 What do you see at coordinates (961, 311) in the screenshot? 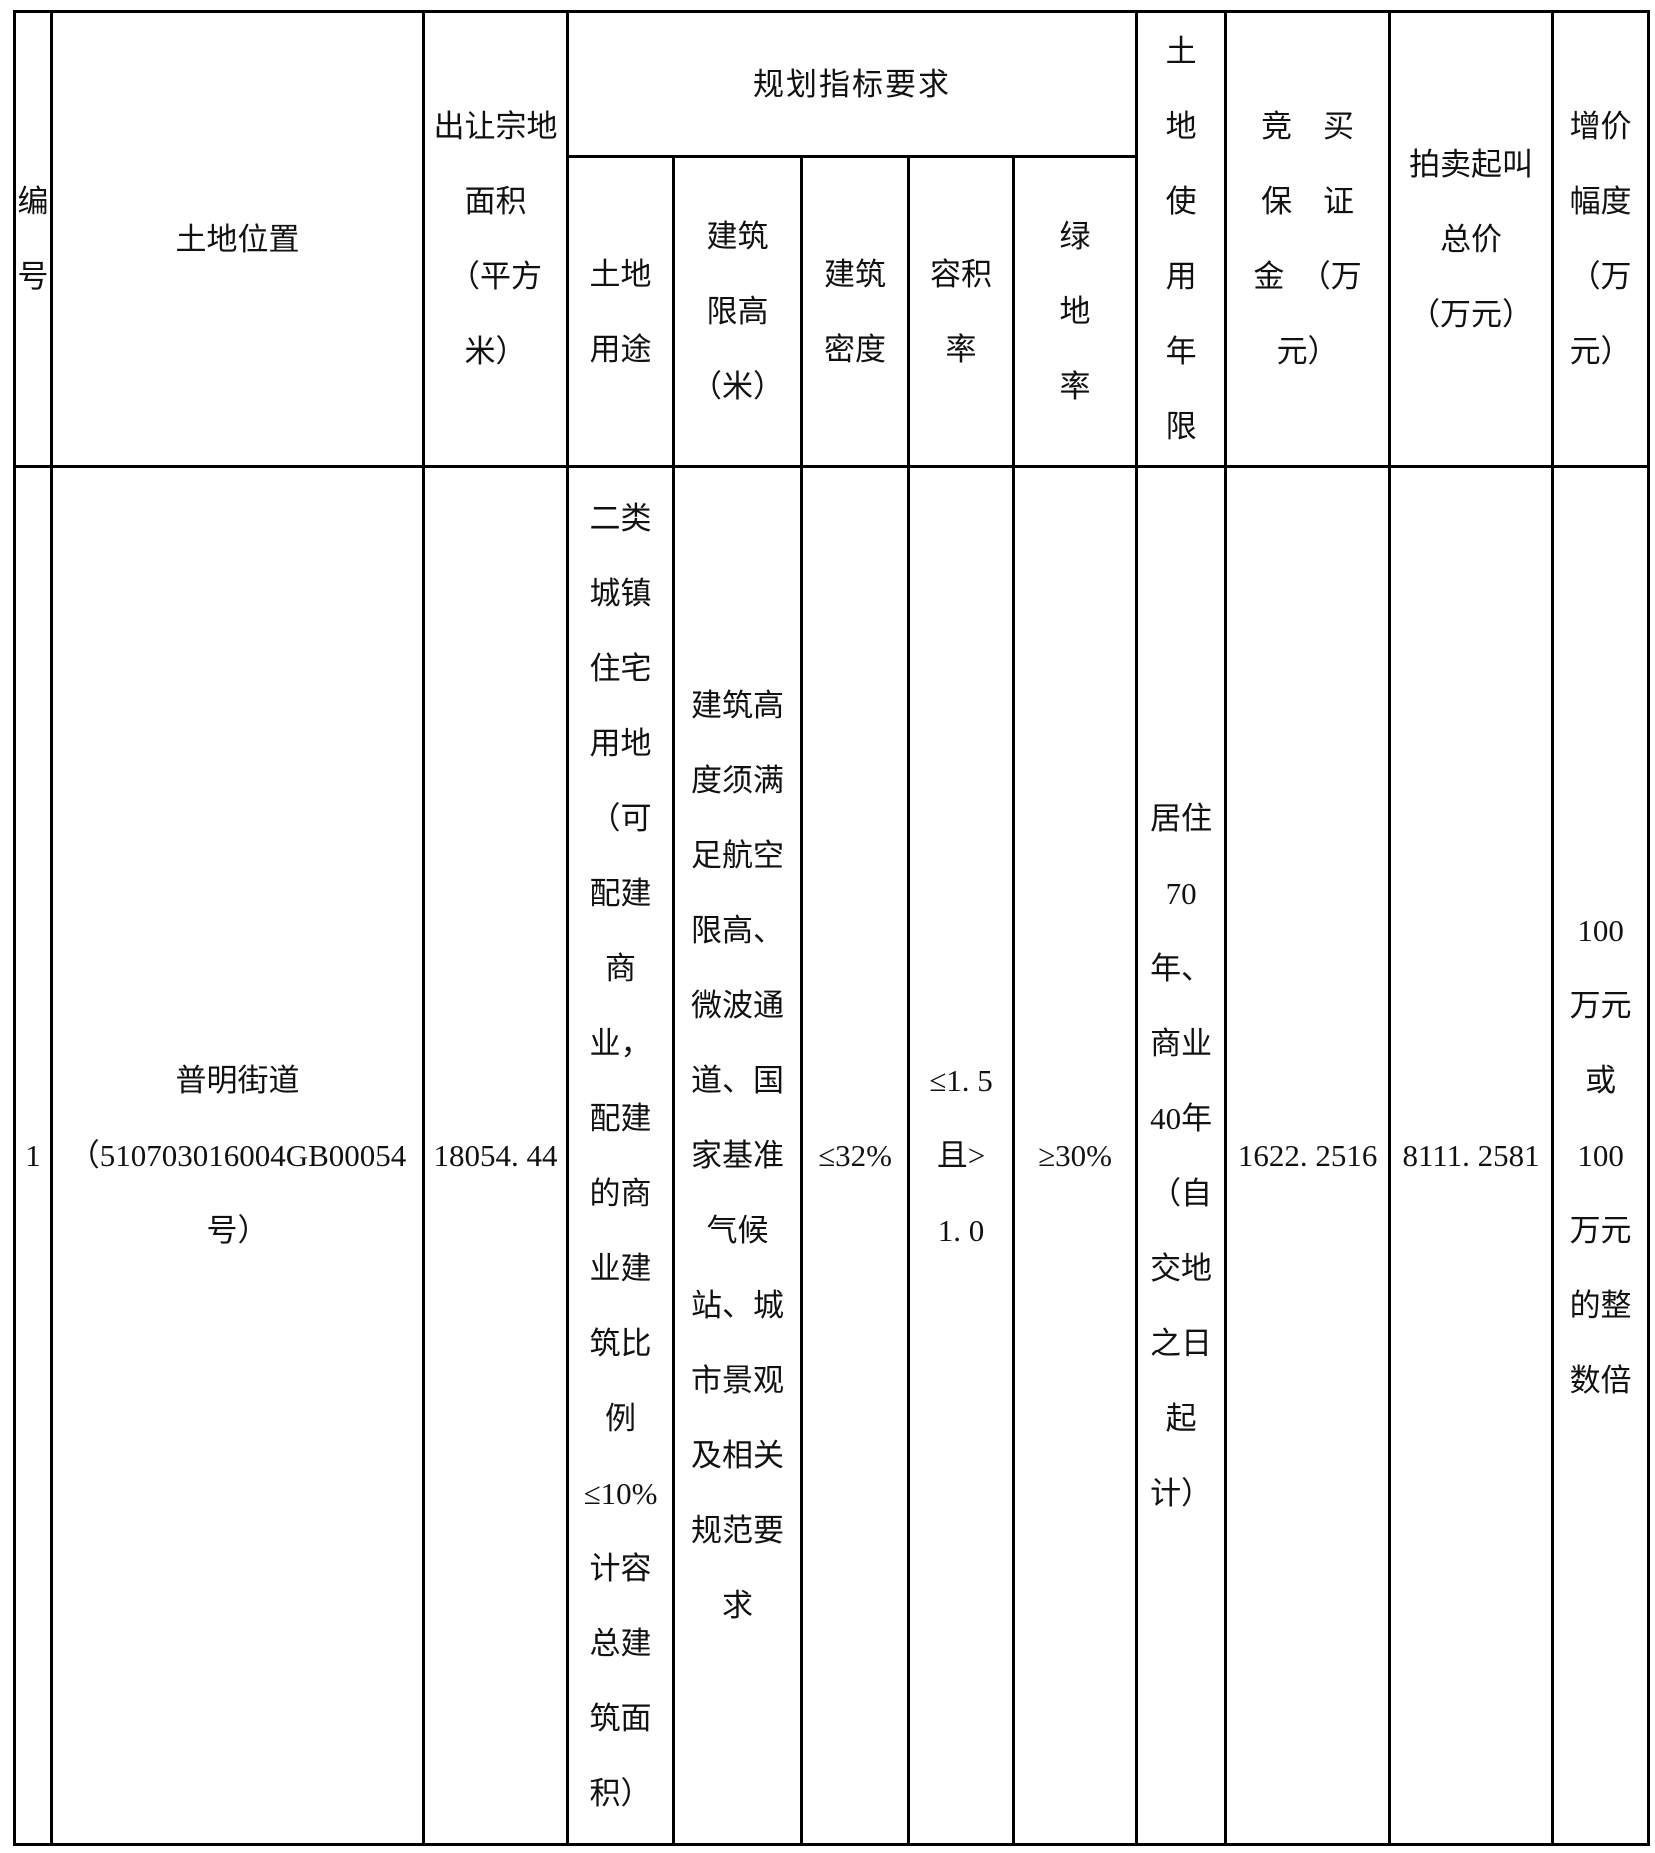
I see `header-floor-area-ratio: 容积 率` at bounding box center [961, 311].